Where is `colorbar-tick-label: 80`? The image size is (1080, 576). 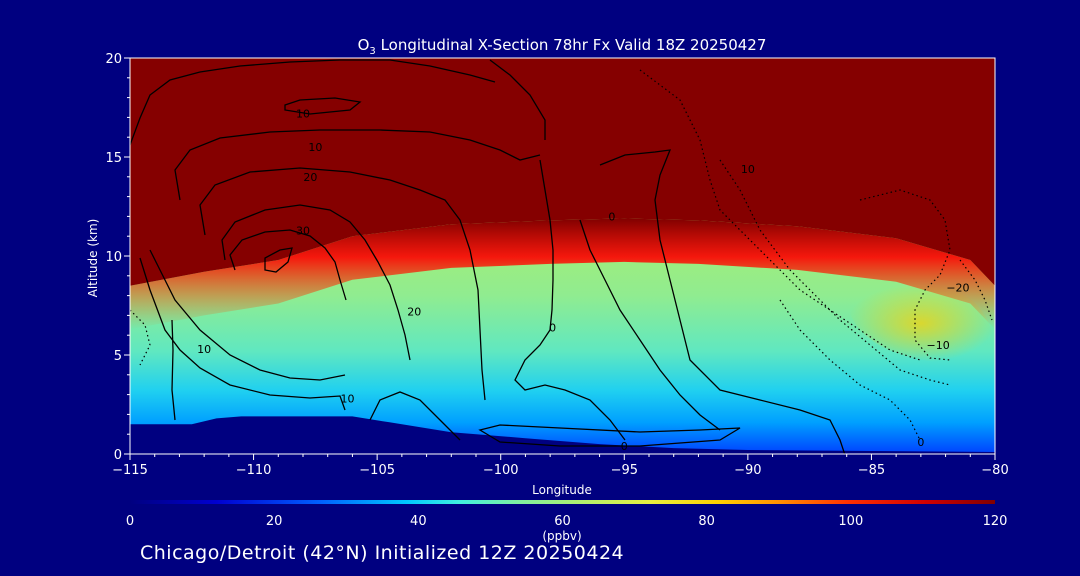 colorbar-tick-label: 80 is located at coordinates (706, 521).